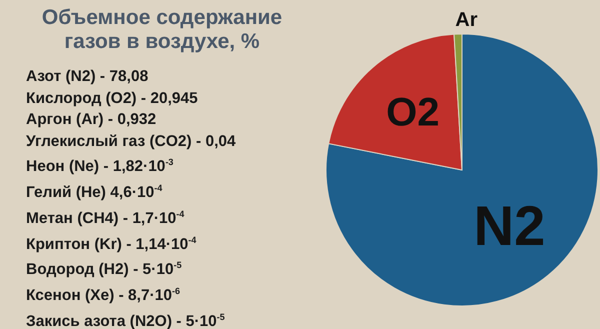  What do you see at coordinates (162, 30) in the screenshot?
I see `chart-title: Объемное содержание газов в воздухе, %` at bounding box center [162, 30].